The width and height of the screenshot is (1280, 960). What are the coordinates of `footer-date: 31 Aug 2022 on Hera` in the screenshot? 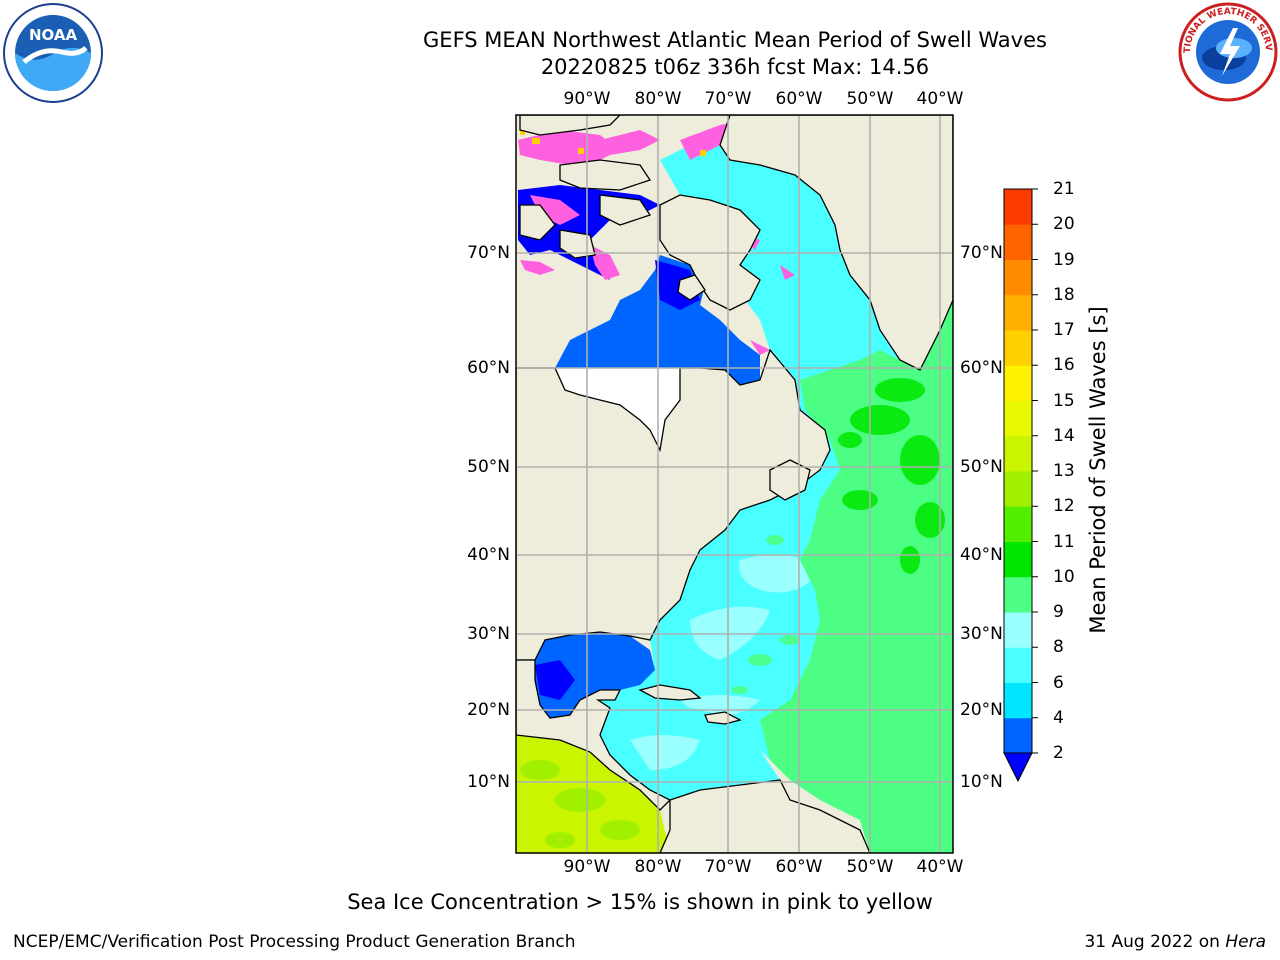 It's located at (1175, 942).